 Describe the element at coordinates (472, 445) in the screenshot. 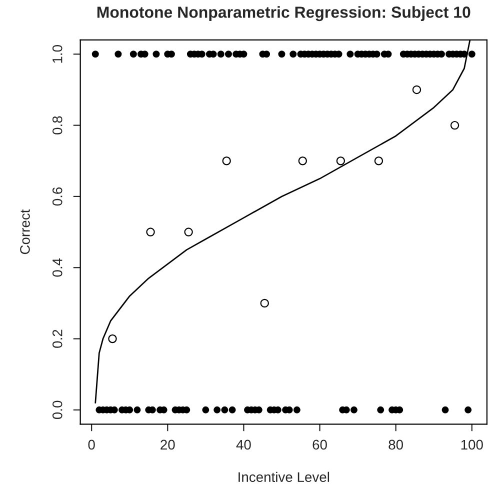

I see `x-tick-label: 100` at that location.